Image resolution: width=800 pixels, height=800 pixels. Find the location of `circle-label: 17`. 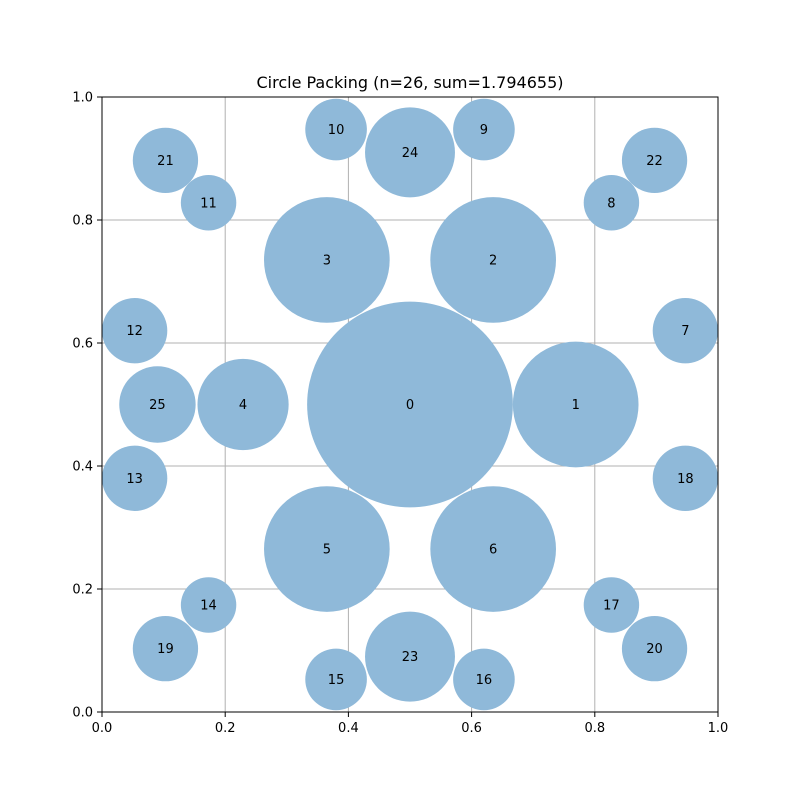

circle-label: 17 is located at coordinates (611, 605).